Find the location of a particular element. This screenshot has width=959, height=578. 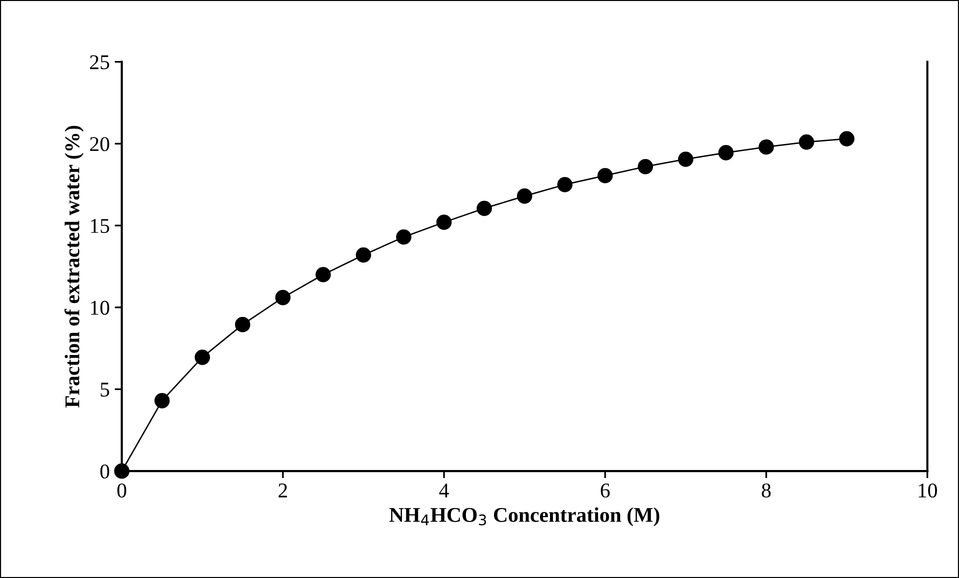

y-tick-label: 20 is located at coordinates (100, 144).